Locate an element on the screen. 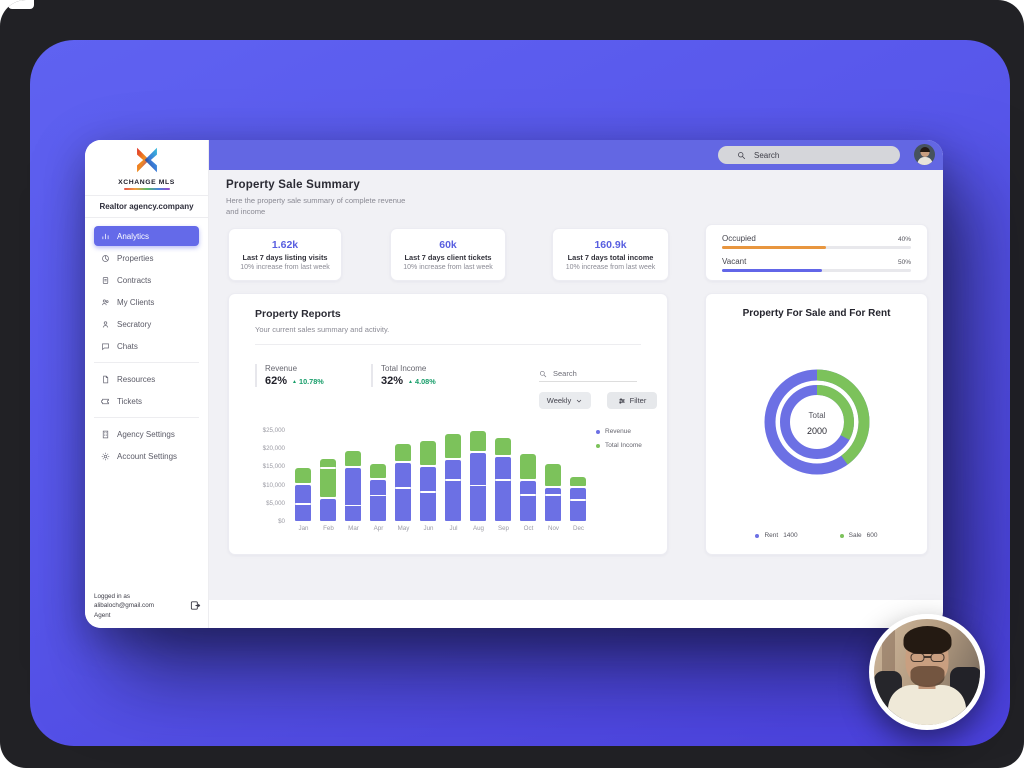  kpi-revenue: Revenue 62% ▲ 10.78% is located at coordinates (289, 375).